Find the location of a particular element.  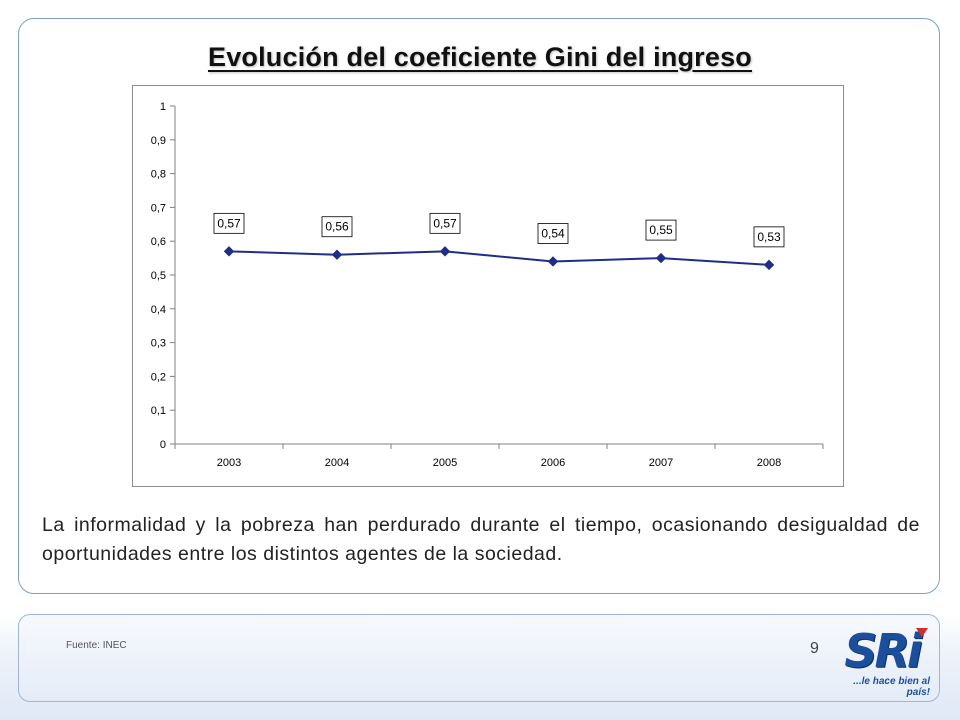

y-tick-label: 0,1 is located at coordinates (158, 411).